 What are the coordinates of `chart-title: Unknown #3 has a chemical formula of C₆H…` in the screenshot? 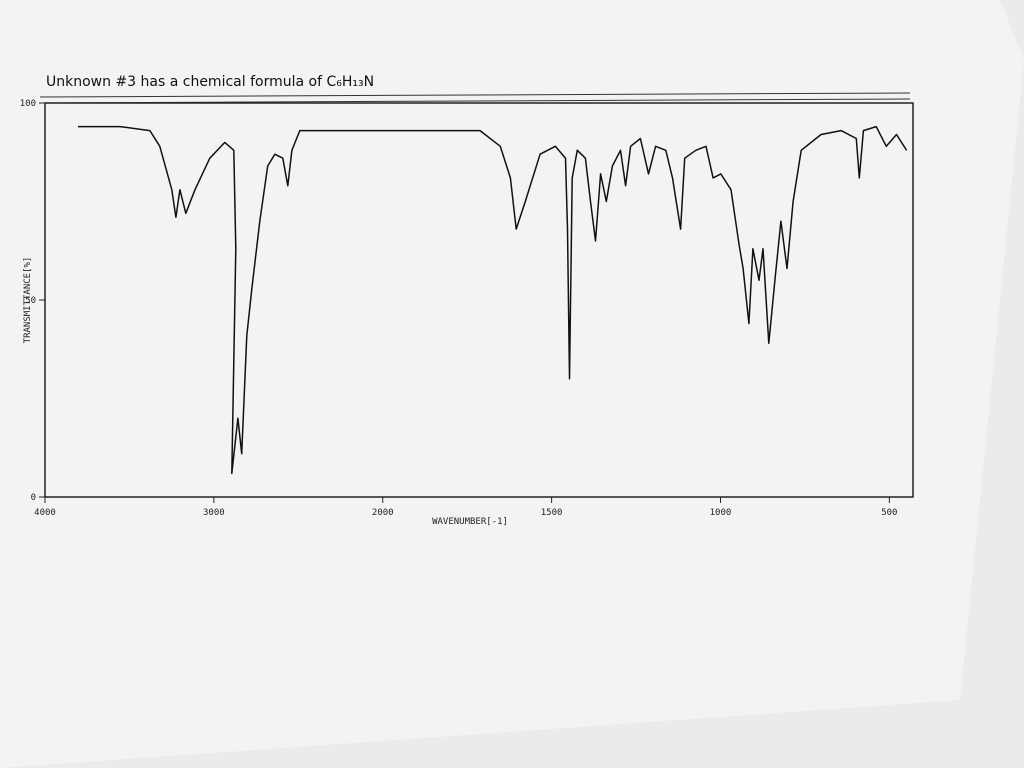 It's located at (210, 82).